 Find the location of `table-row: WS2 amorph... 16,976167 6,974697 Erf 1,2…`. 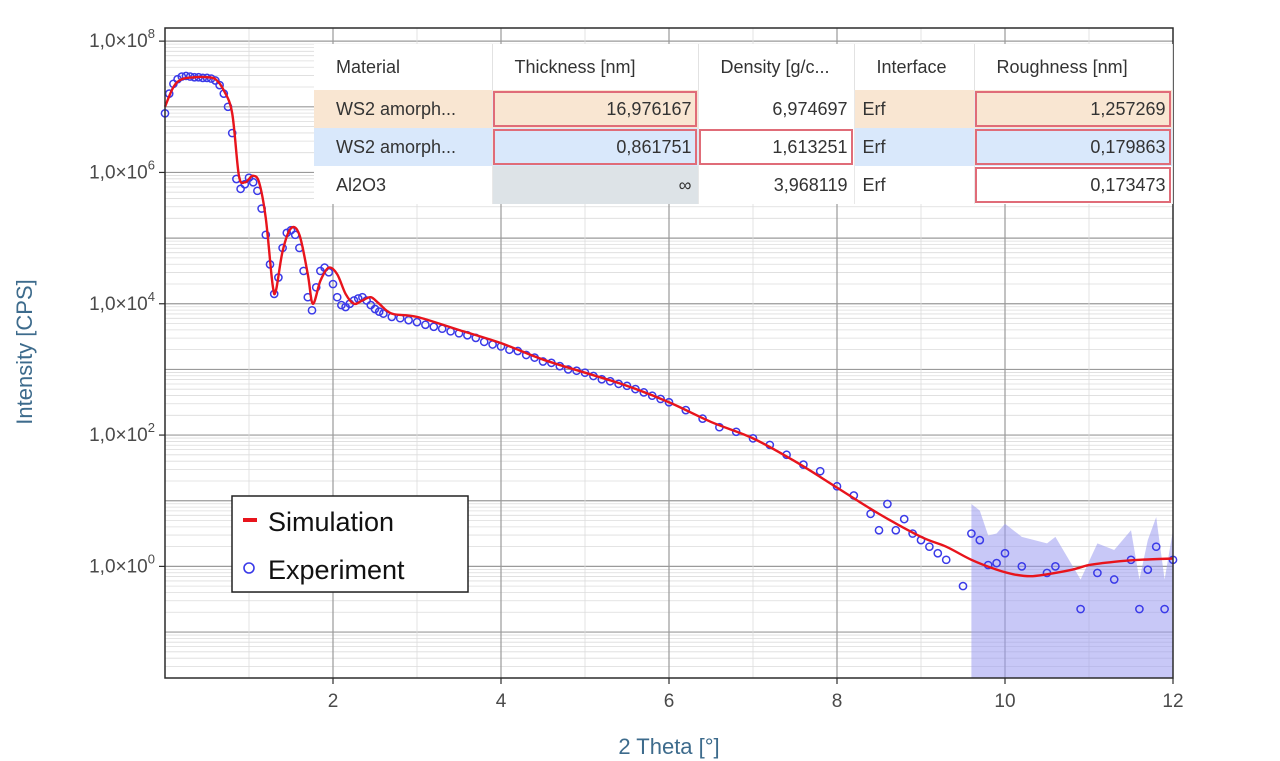

table-row: WS2 amorph... 16,976167 6,974697 Erf 1,2… is located at coordinates (743, 109).